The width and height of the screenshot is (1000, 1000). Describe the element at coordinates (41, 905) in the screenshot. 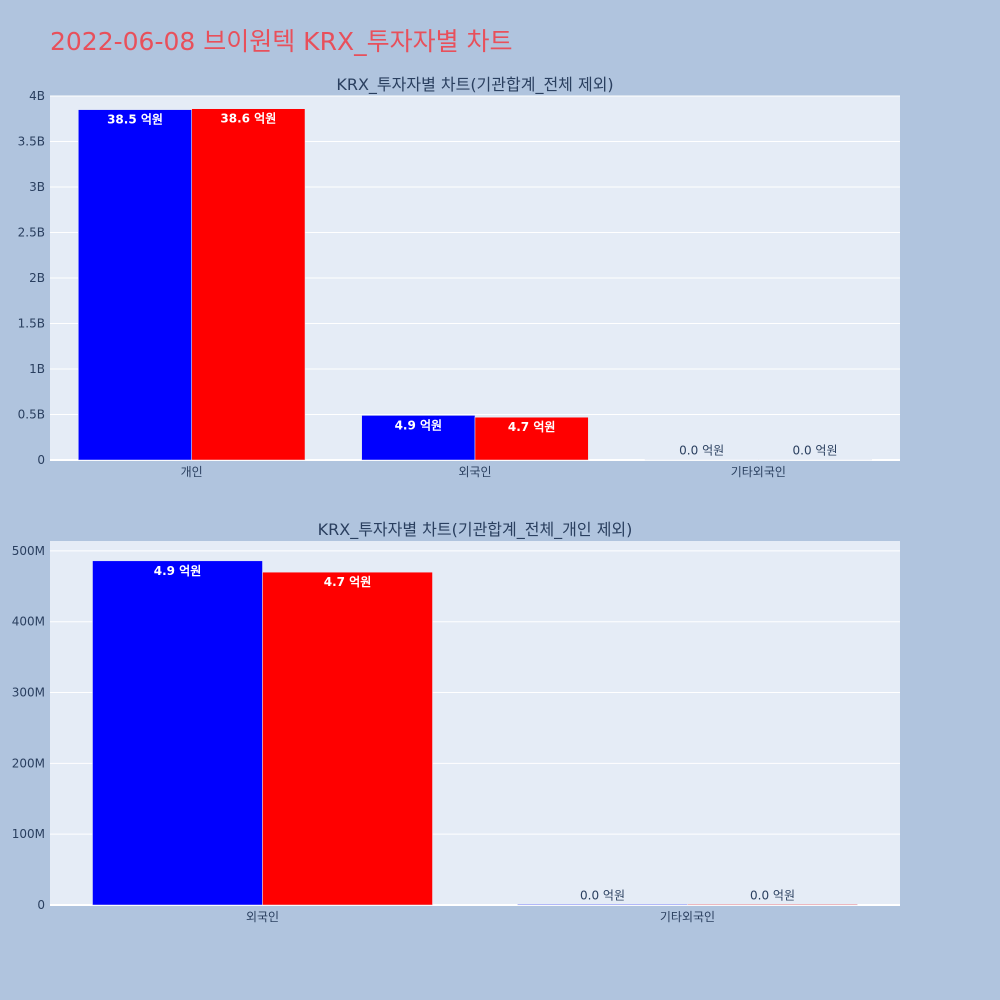

I see `chart2-ytick-label: 0` at that location.